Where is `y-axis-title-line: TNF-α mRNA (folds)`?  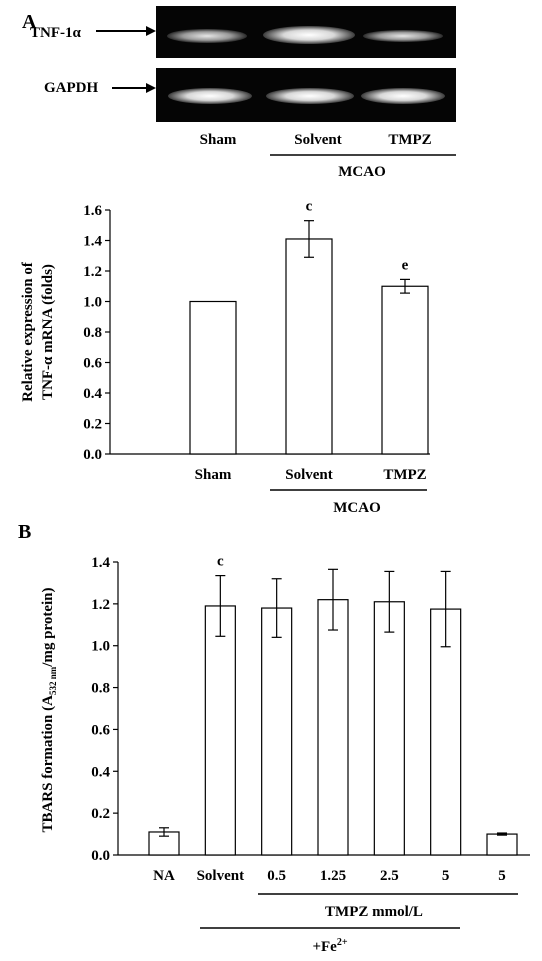
y-axis-title-line: TNF-α mRNA (folds) is located at coordinates (48, 332).